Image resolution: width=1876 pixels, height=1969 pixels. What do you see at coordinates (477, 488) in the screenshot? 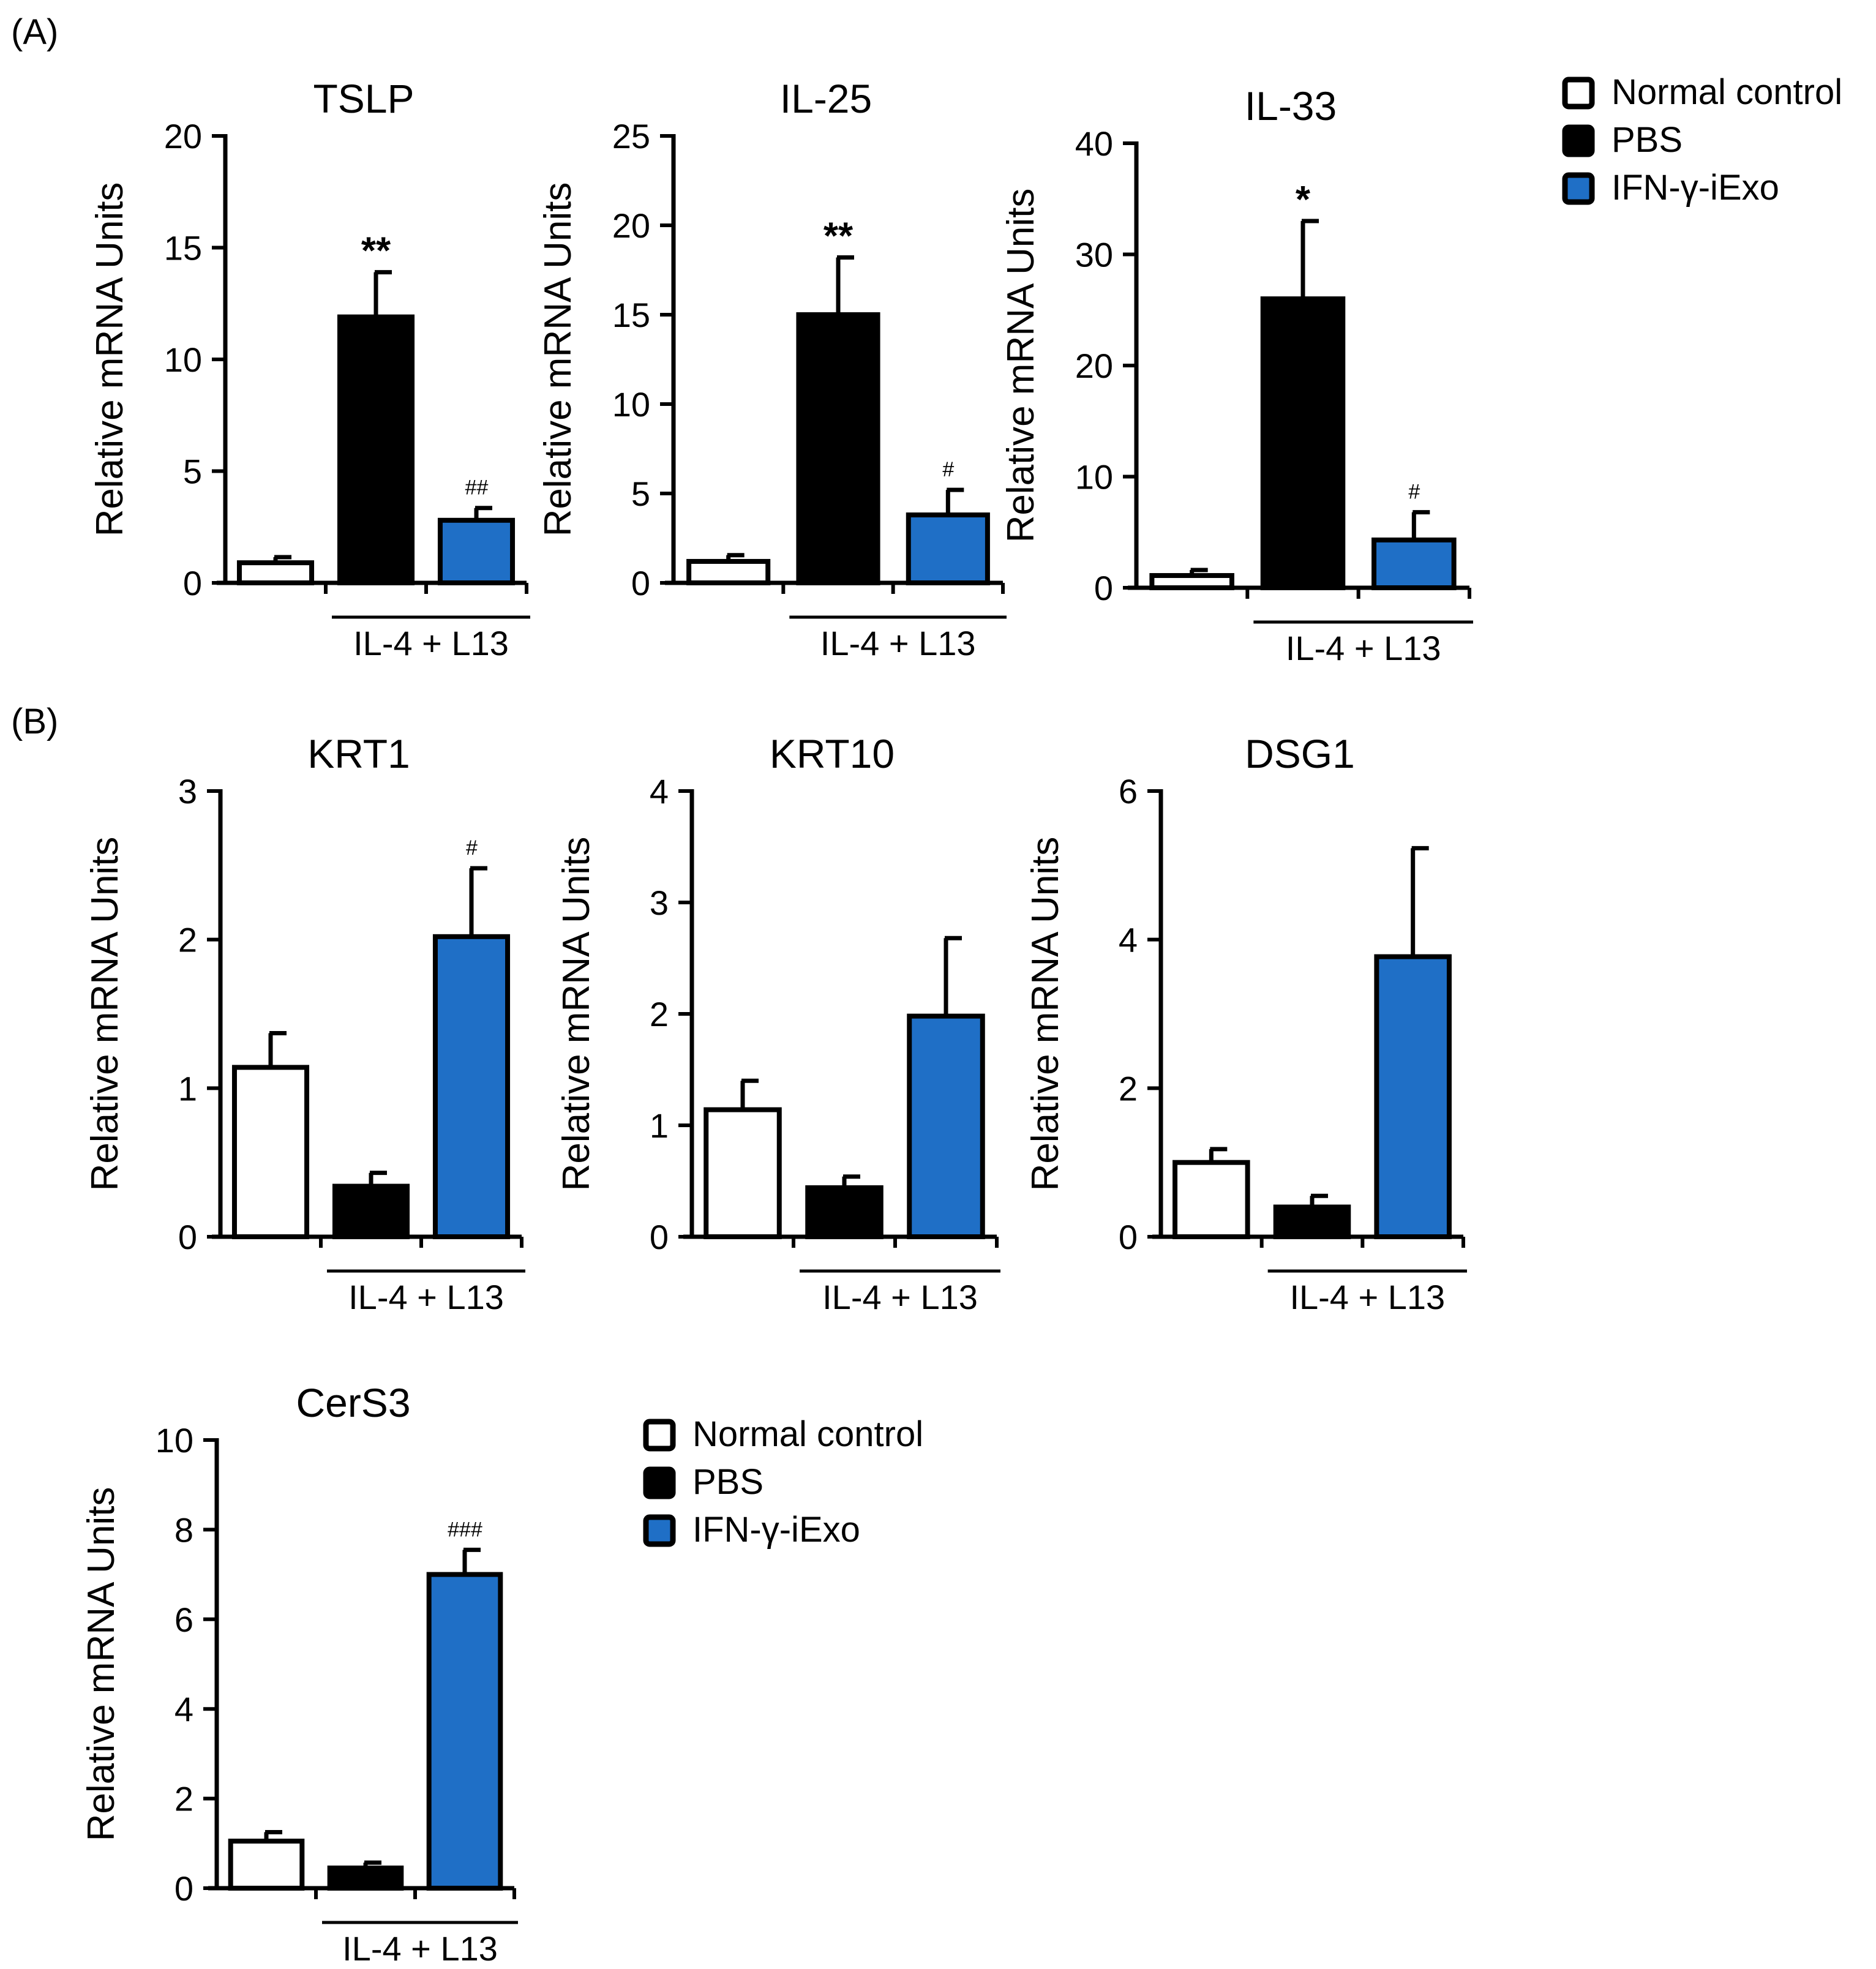
I see `significance-label: ##` at bounding box center [477, 488].